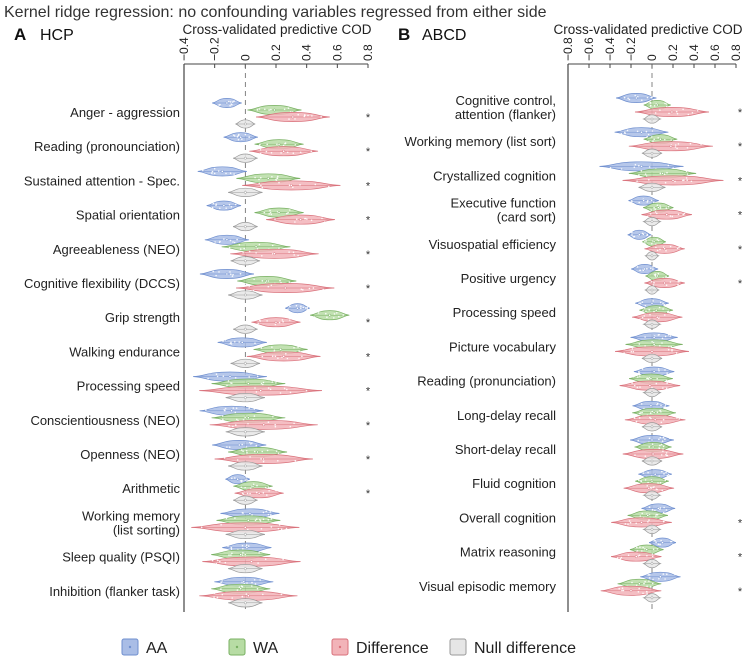 This screenshot has width=750, height=664. What do you see at coordinates (197, 181) in the screenshot?
I see `category-group: Sustained attention - Spec. *` at bounding box center [197, 181].